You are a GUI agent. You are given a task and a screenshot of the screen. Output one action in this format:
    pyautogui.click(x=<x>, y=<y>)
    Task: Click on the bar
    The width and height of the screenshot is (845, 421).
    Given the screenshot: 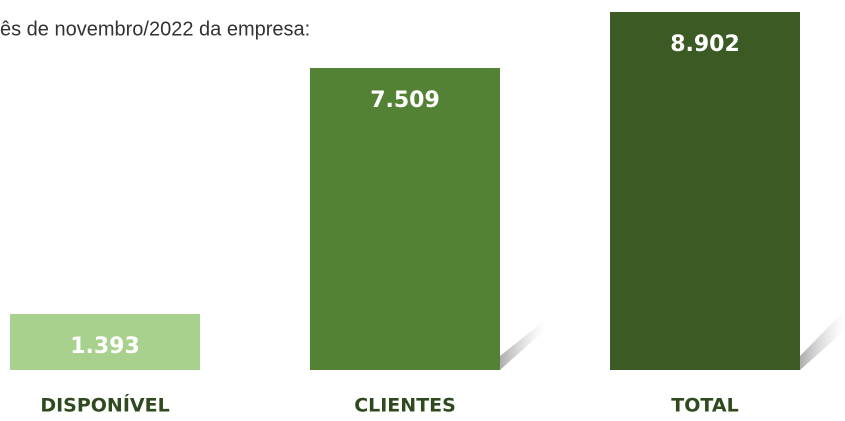 What is the action you would take?
    pyautogui.click(x=105, y=341)
    